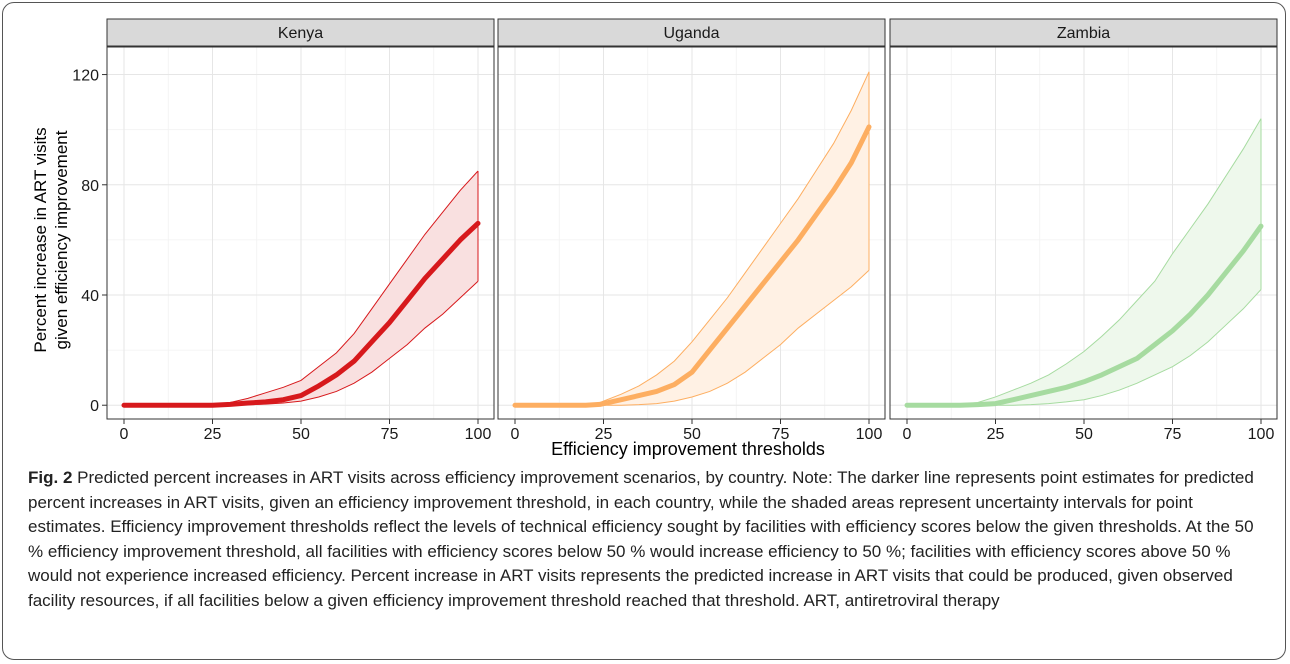 The image size is (1290, 664). I want to click on strip-zambia, so click(1083, 32).